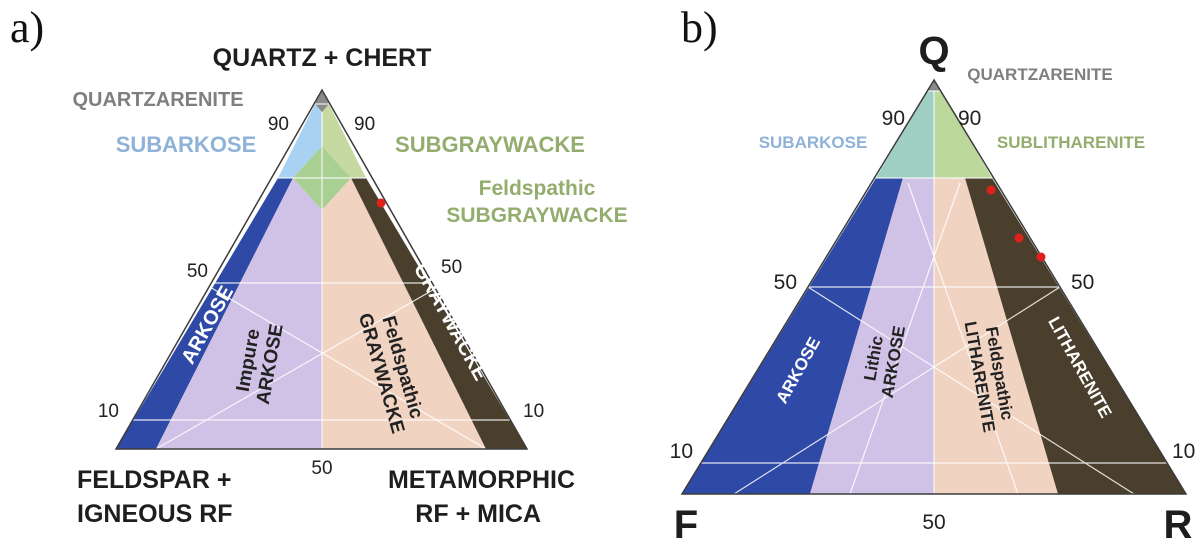 Image resolution: width=1199 pixels, height=540 pixels. I want to click on panel-b-label: b), so click(699, 27).